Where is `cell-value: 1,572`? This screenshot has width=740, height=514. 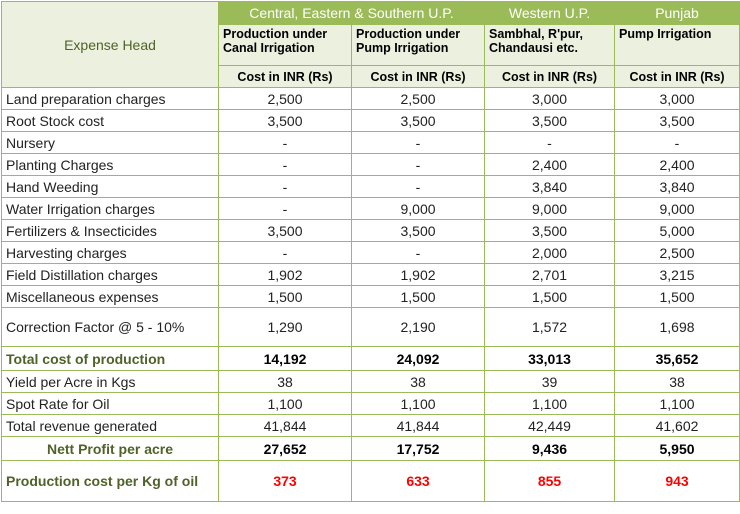 cell-value: 1,572 is located at coordinates (550, 327).